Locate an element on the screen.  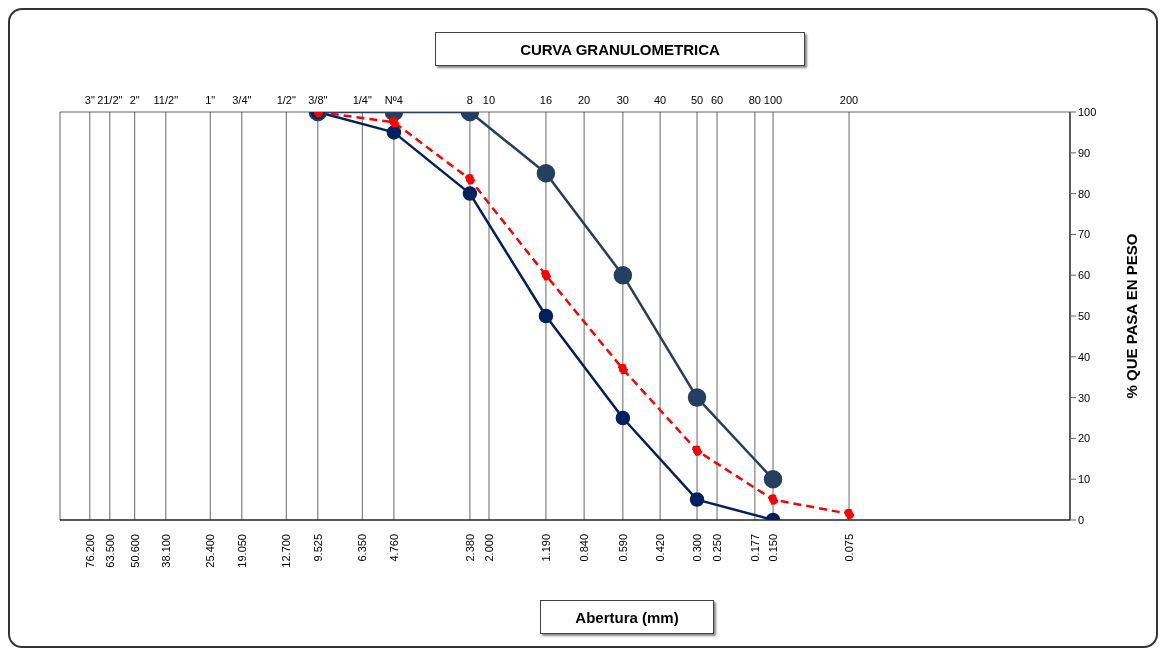
y-axis-title: % QUE PASA EN PESO is located at coordinates (1132, 316).